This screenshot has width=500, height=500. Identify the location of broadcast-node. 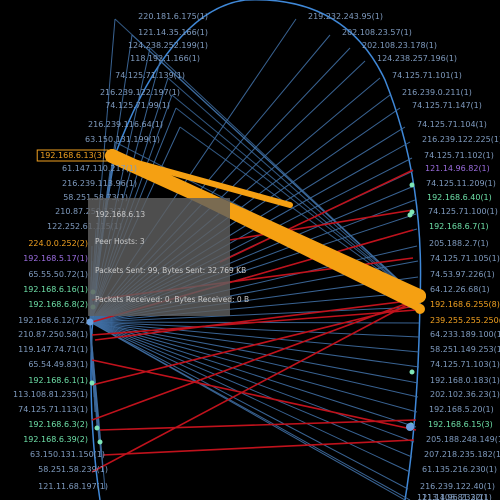
(419, 296).